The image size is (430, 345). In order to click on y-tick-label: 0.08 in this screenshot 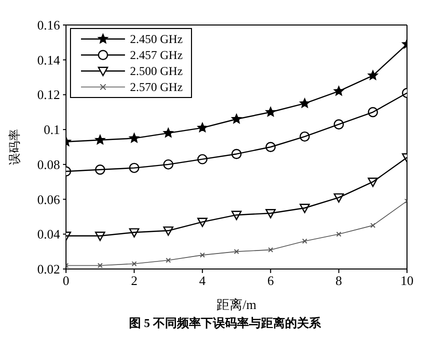, I will do `click(48, 164)`.